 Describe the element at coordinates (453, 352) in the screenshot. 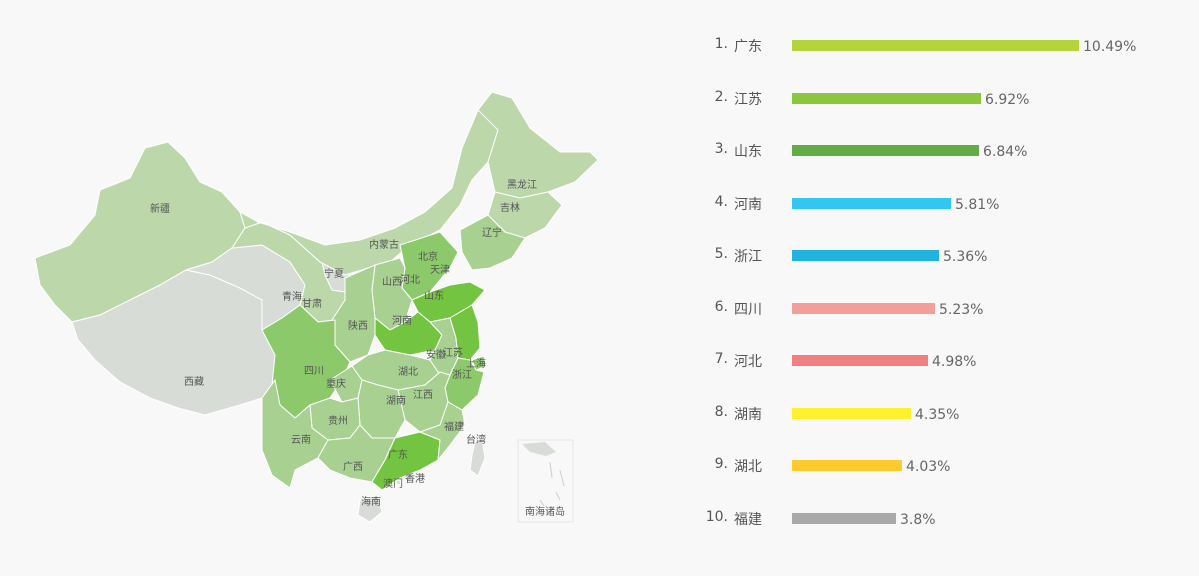

I see `province-label: 江苏` at that location.